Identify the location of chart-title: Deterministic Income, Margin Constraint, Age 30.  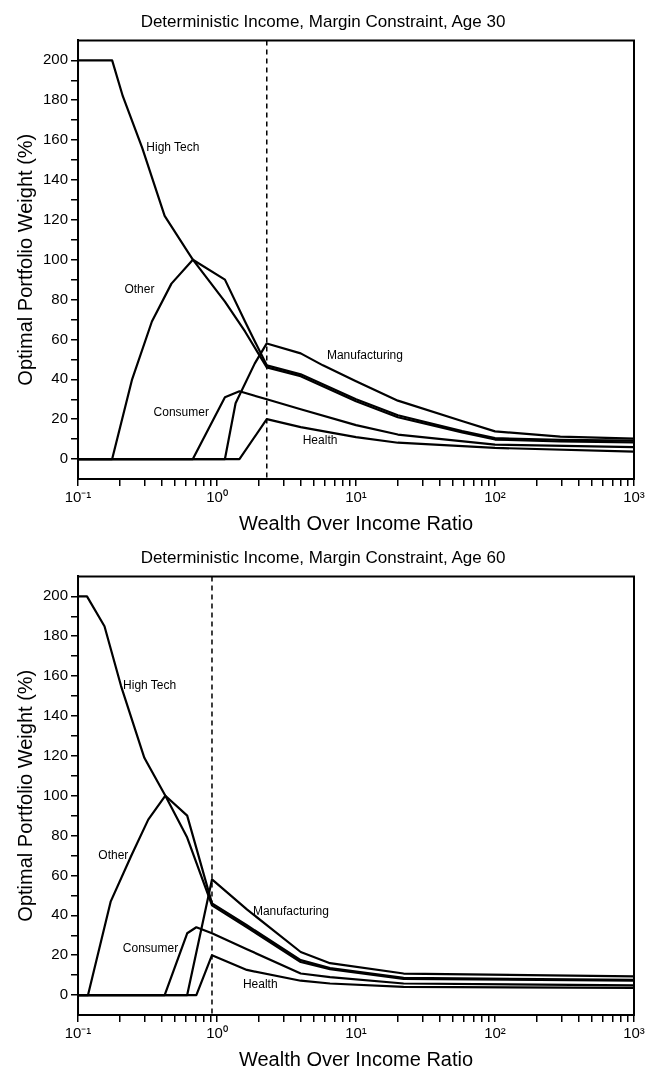
(323, 21).